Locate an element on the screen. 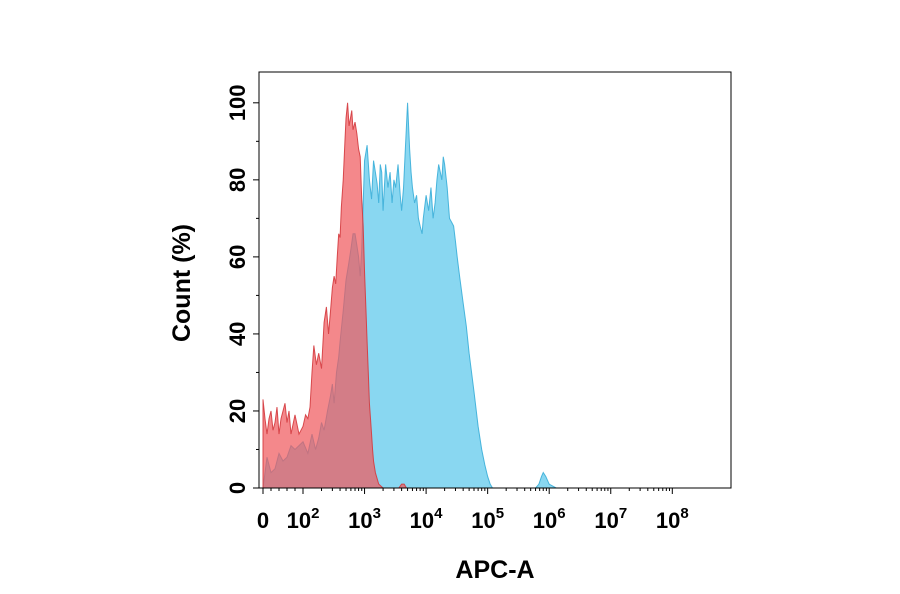  x-tick-label: 0 is located at coordinates (263, 520).